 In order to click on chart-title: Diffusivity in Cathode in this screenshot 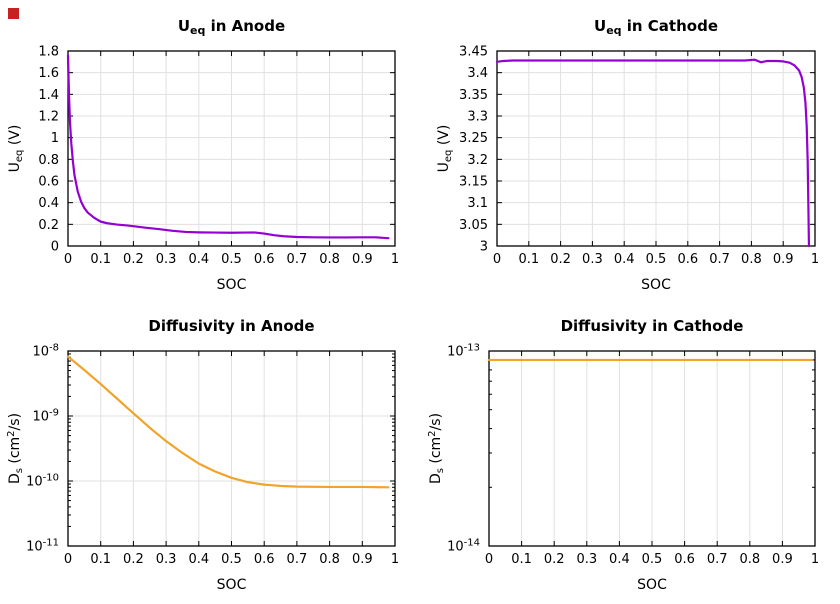, I will do `click(652, 326)`.